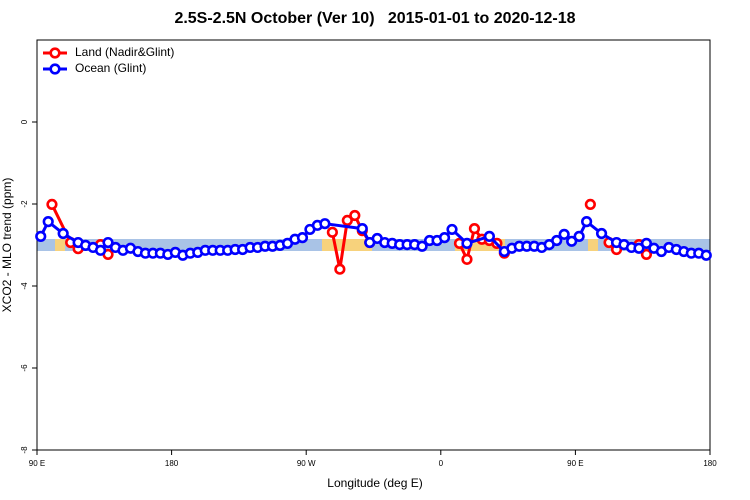 The height and width of the screenshot is (500, 750). I want to click on y-tick-label: -4, so click(24, 286).